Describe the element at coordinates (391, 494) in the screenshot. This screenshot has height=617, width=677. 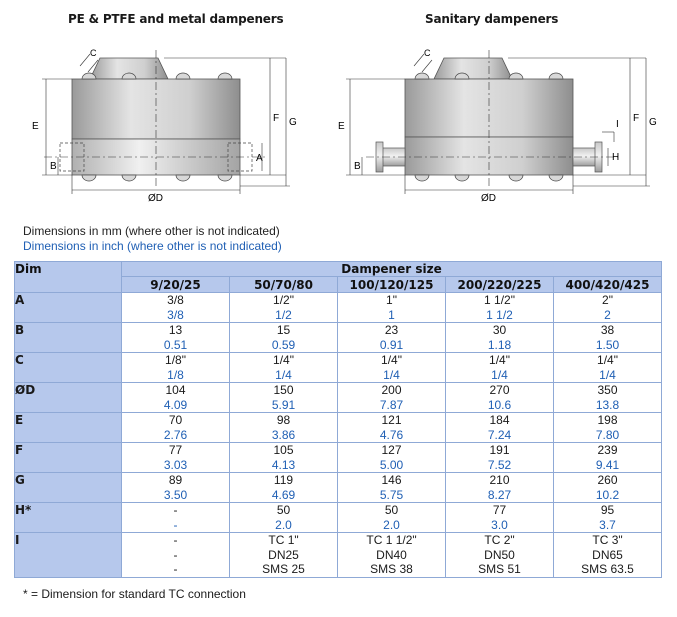
I see `inch-value: 5.75` at that location.